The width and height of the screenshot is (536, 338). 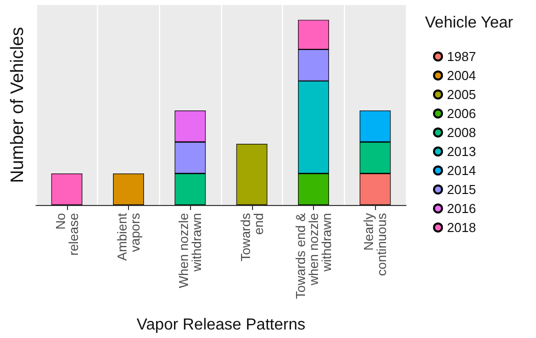 I want to click on x-axis-title: Vapor Release Patterns, so click(x=221, y=325).